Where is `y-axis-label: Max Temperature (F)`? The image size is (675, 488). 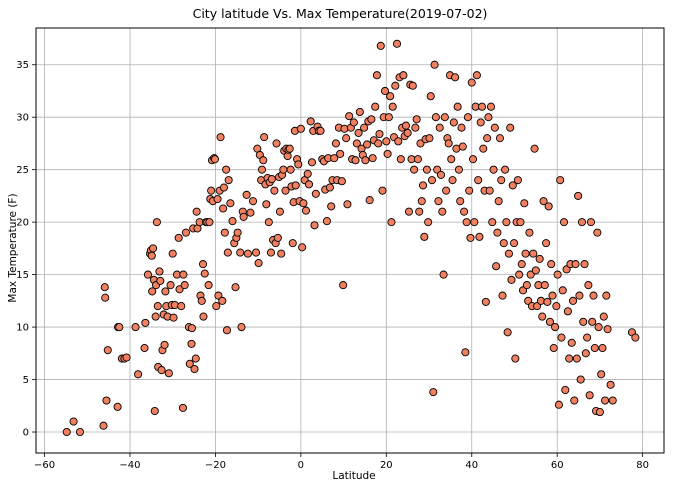 y-axis-label: Max Temperature (F) is located at coordinates (13, 247).